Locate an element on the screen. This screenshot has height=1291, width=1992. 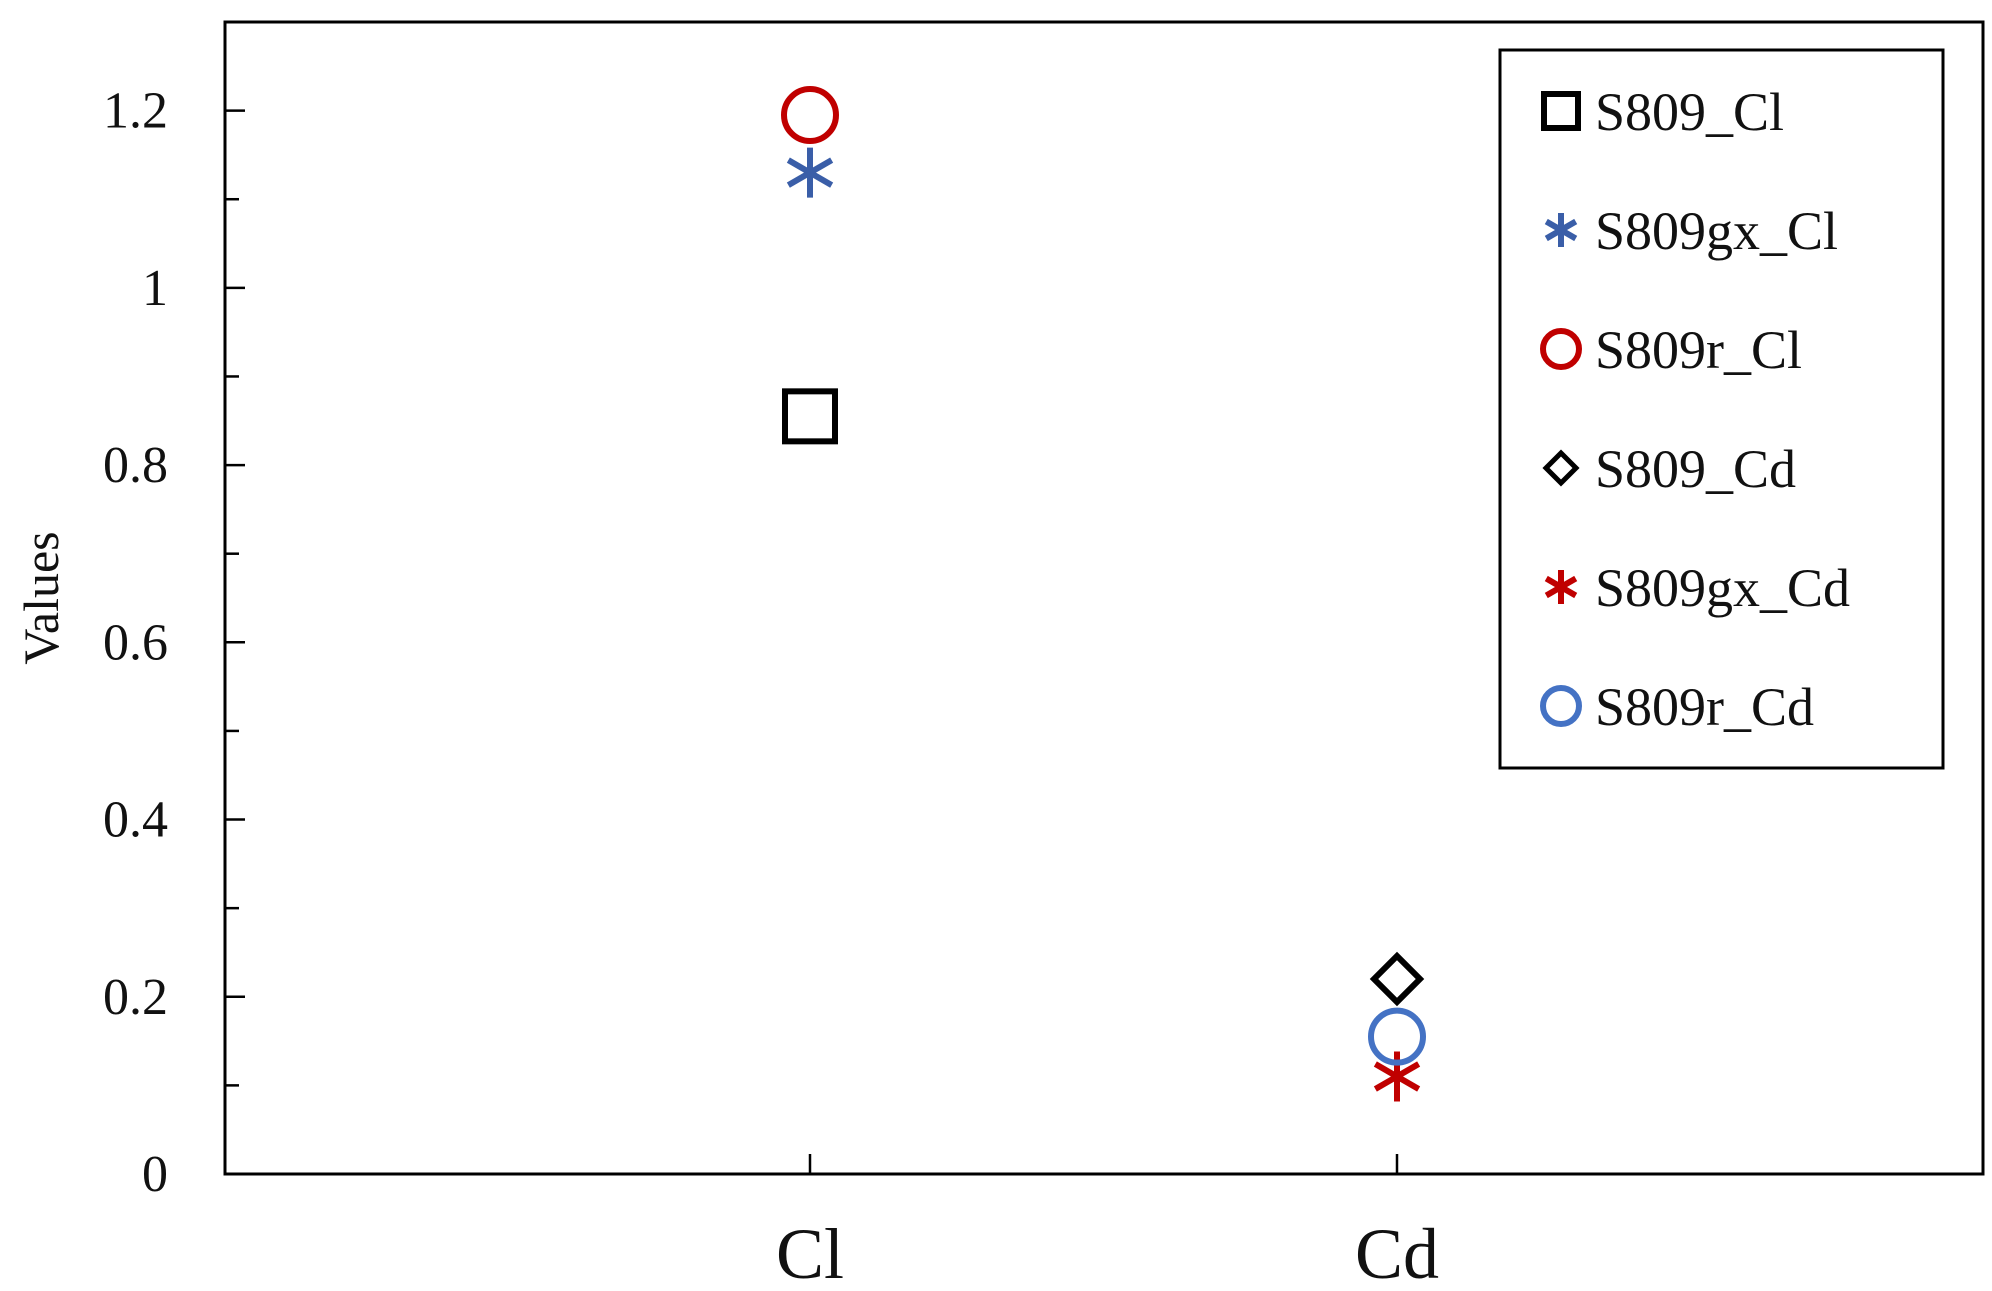
legend-label: S809r_Cd is located at coordinates (1704, 707).